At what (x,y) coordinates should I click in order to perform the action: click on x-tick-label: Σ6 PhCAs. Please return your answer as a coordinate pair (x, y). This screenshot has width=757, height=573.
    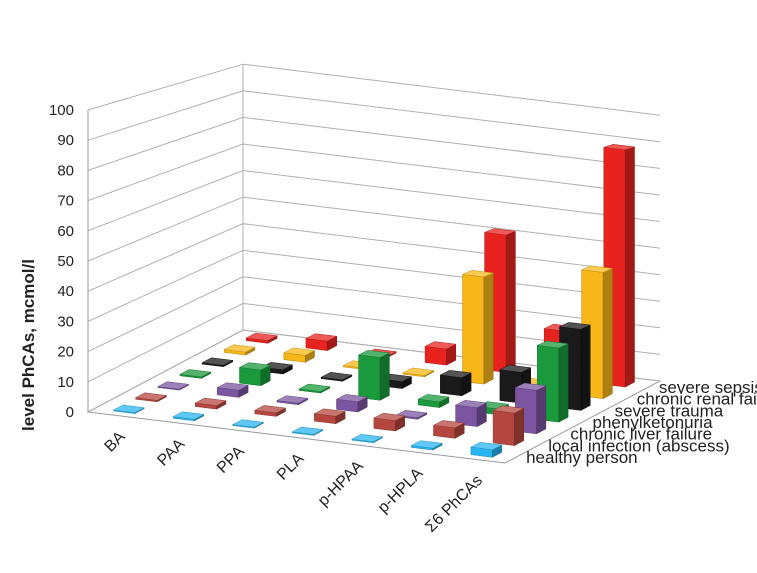
    Looking at the image, I should click on (454, 504).